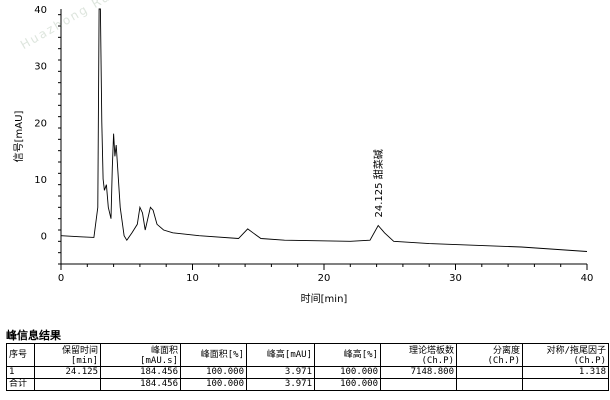 The height and width of the screenshot is (400, 610). I want to click on table-cell: 7148.800, so click(418, 372).